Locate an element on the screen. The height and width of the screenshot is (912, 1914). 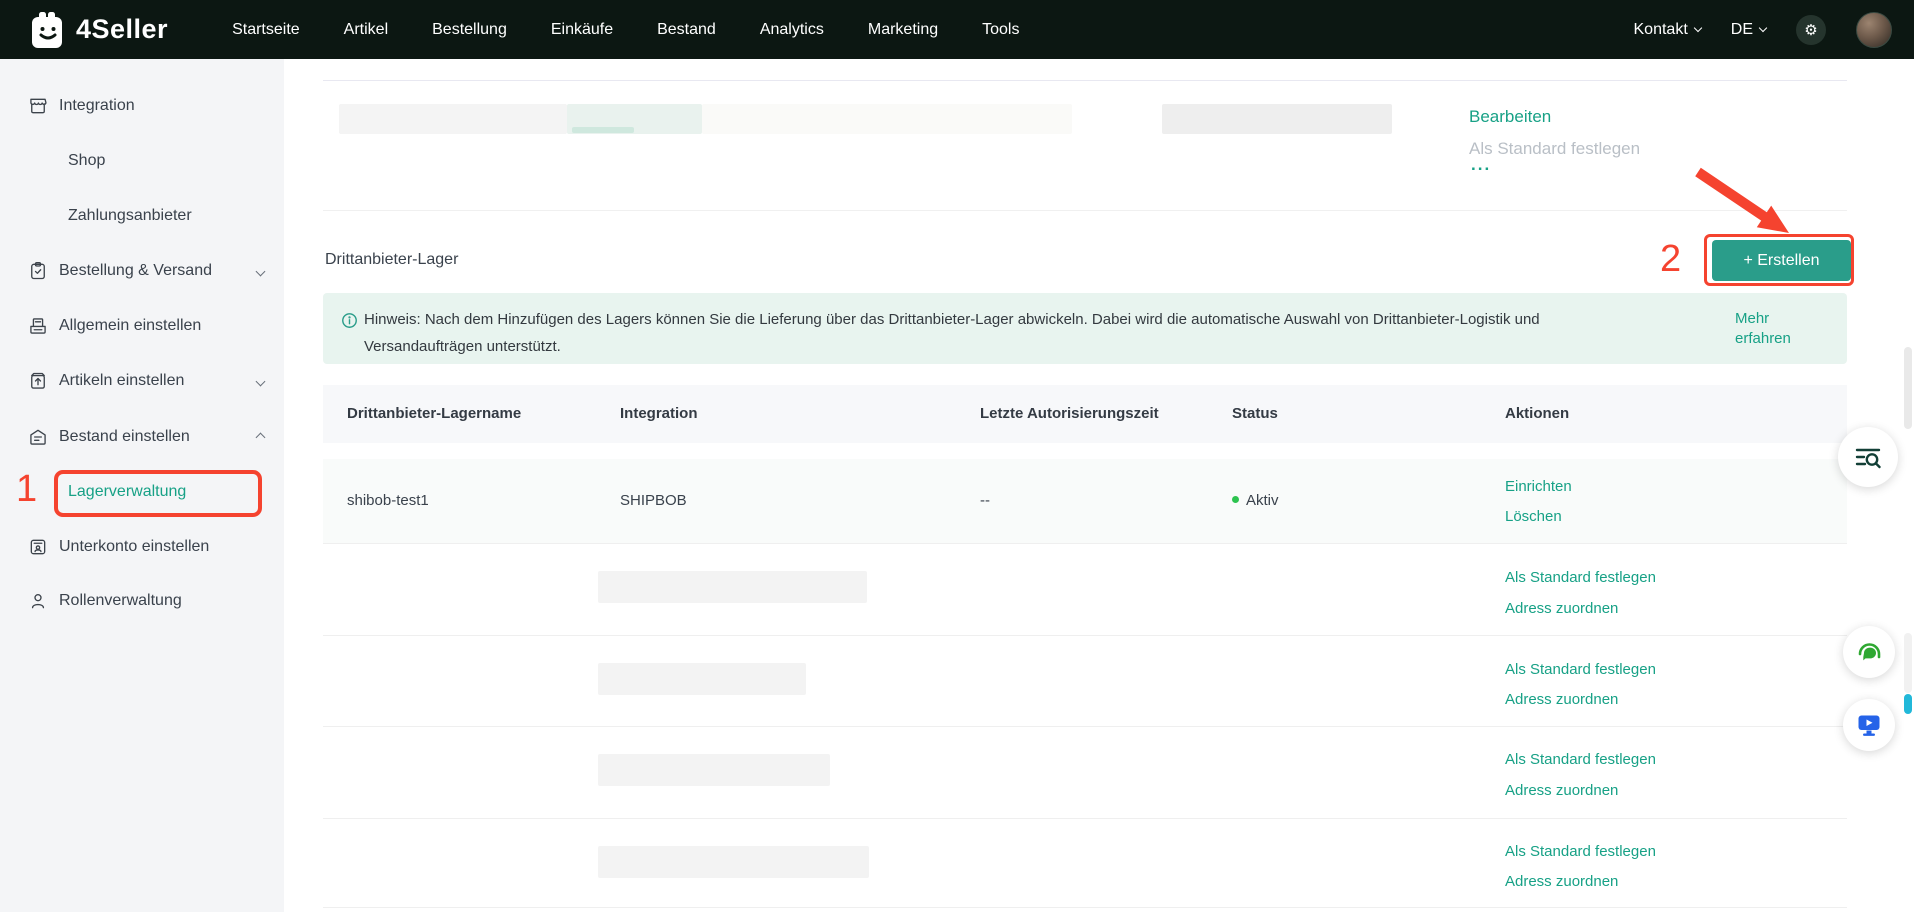
printer-icon is located at coordinates (38, 326).